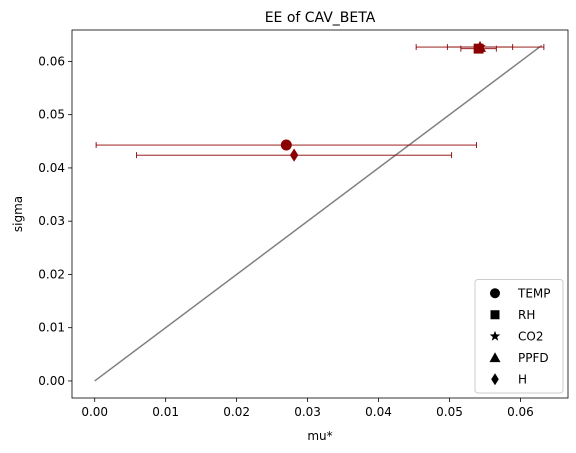  Describe the element at coordinates (286, 145) in the screenshot. I see `data-point-temp` at that location.